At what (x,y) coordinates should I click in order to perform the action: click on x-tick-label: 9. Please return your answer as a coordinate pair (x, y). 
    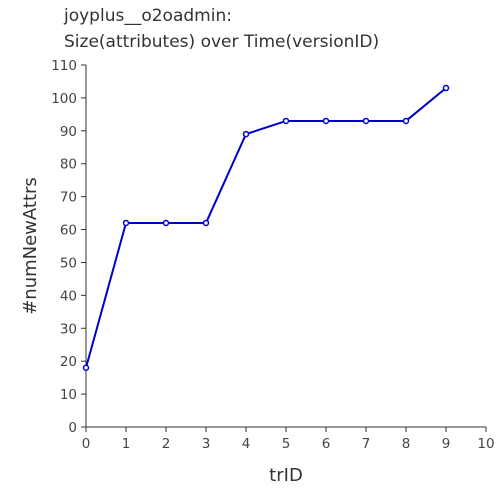
    Looking at the image, I should click on (446, 444).